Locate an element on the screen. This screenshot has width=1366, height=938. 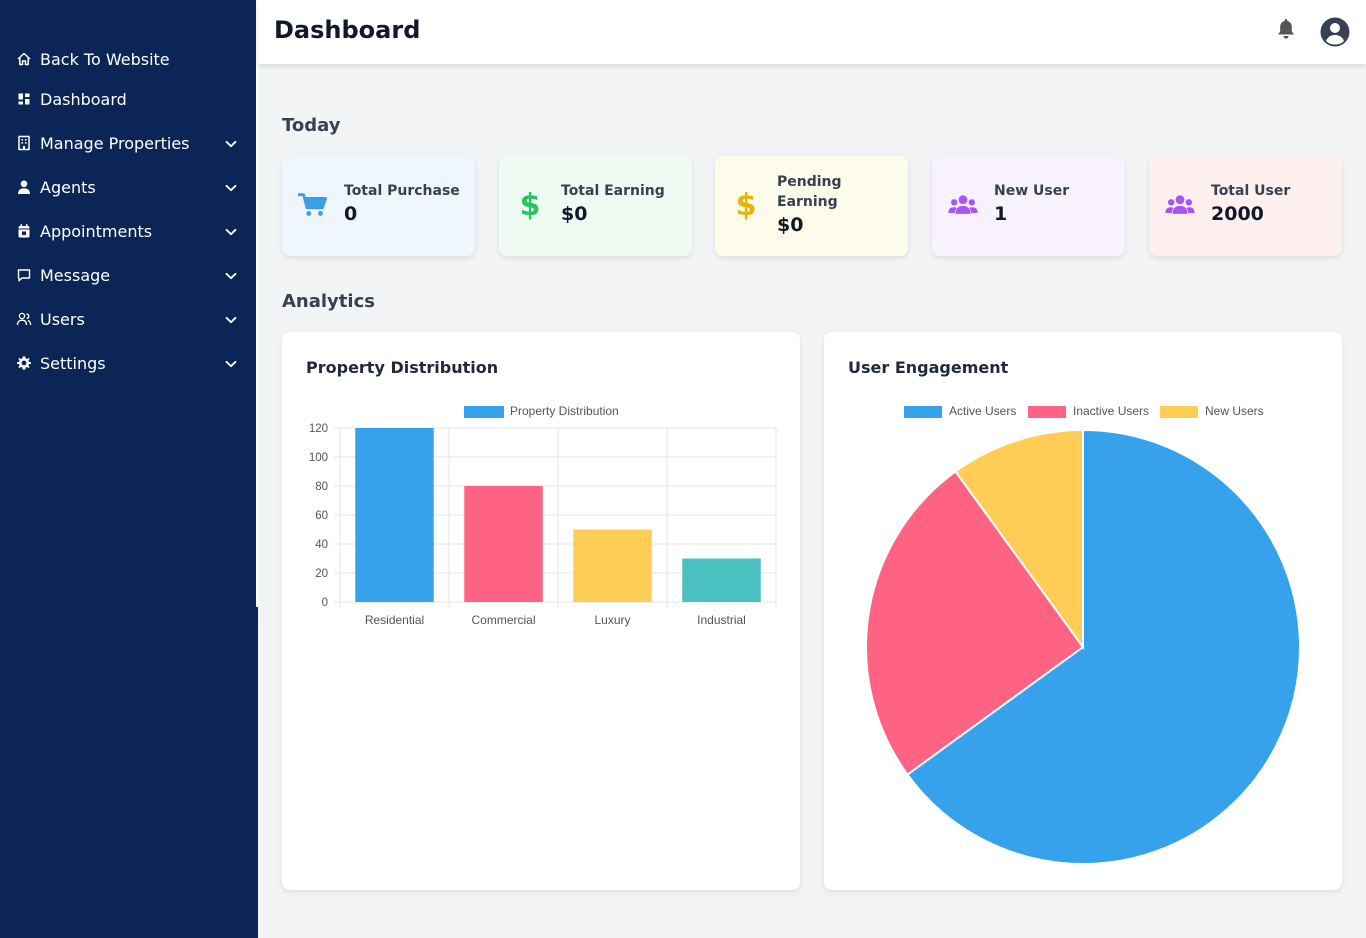
x-tick-label: Residential is located at coordinates (394, 620).